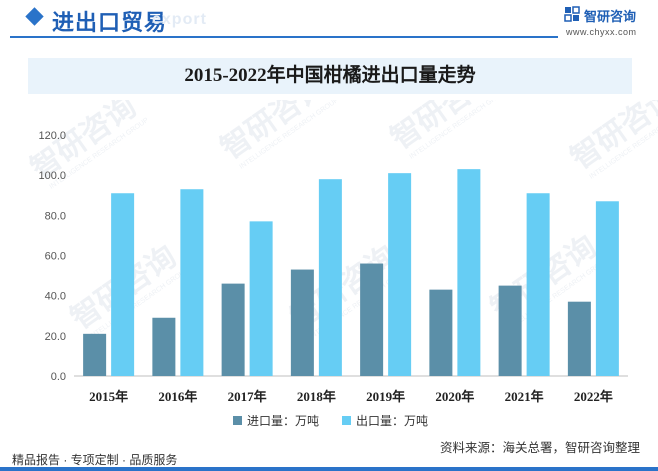 The height and width of the screenshot is (471, 658). What do you see at coordinates (330, 421) in the screenshot?
I see `legend: 进口量：万吨 出口量：万吨` at bounding box center [330, 421].